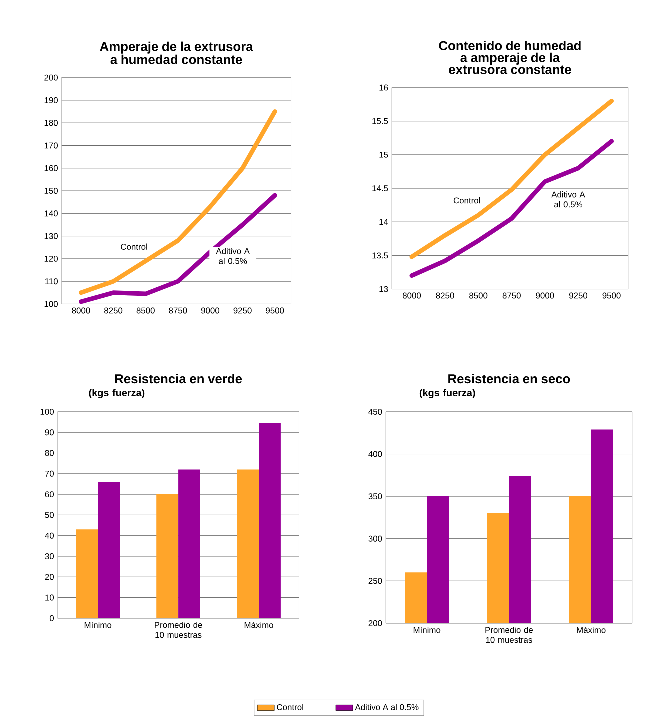 The height and width of the screenshot is (716, 650). What do you see at coordinates (384, 155) in the screenshot?
I see `y-tick-label: 15` at bounding box center [384, 155].